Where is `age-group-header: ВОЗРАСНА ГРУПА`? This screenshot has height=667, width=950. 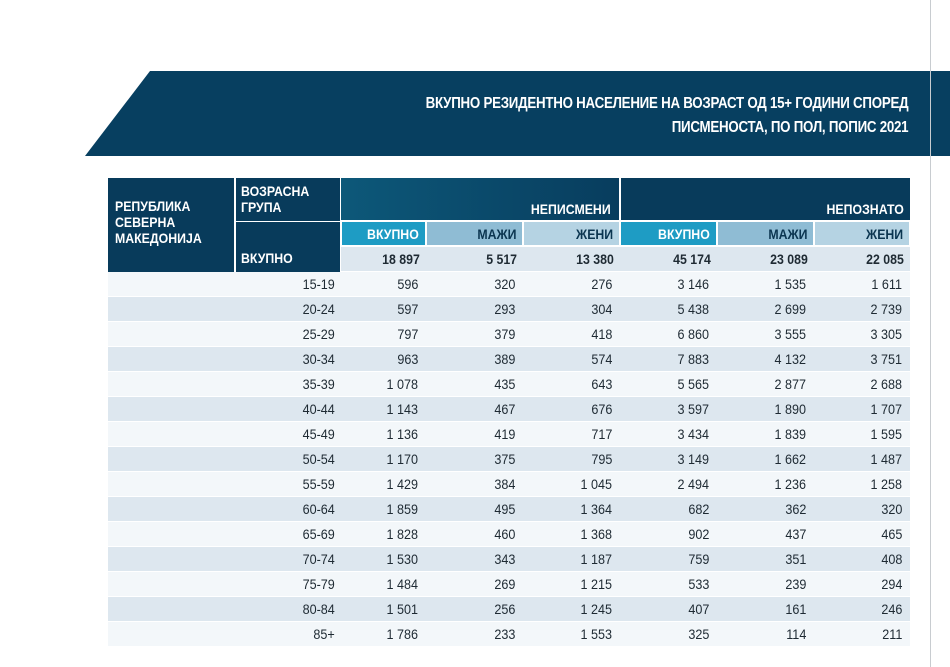 age-group-header: ВОЗРАСНА ГРУПА is located at coordinates (288, 199).